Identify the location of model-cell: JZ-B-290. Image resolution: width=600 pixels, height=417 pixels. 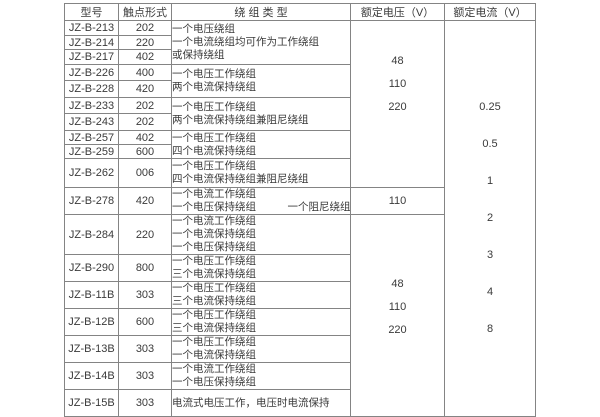
(91, 268).